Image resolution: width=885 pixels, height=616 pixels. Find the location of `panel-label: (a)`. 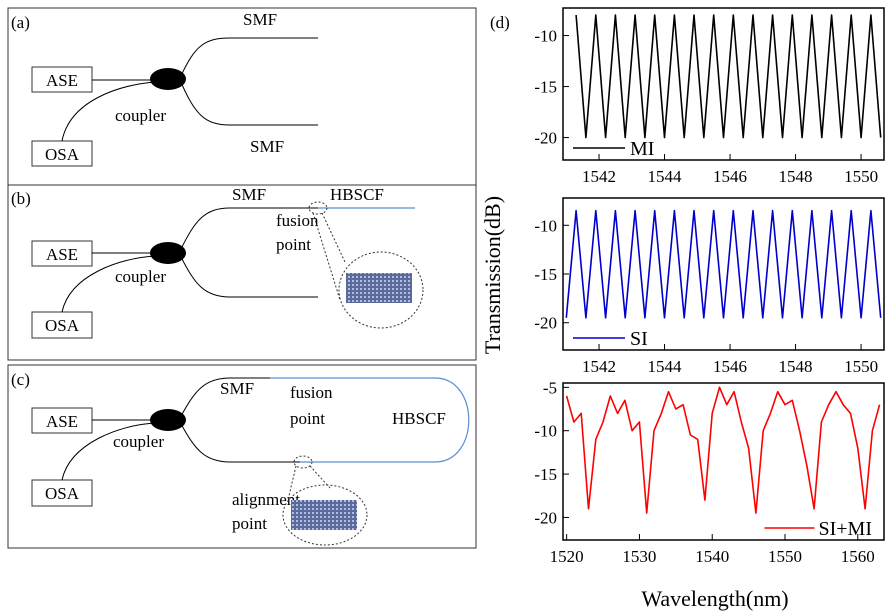

panel-label: (a) is located at coordinates (20, 22).